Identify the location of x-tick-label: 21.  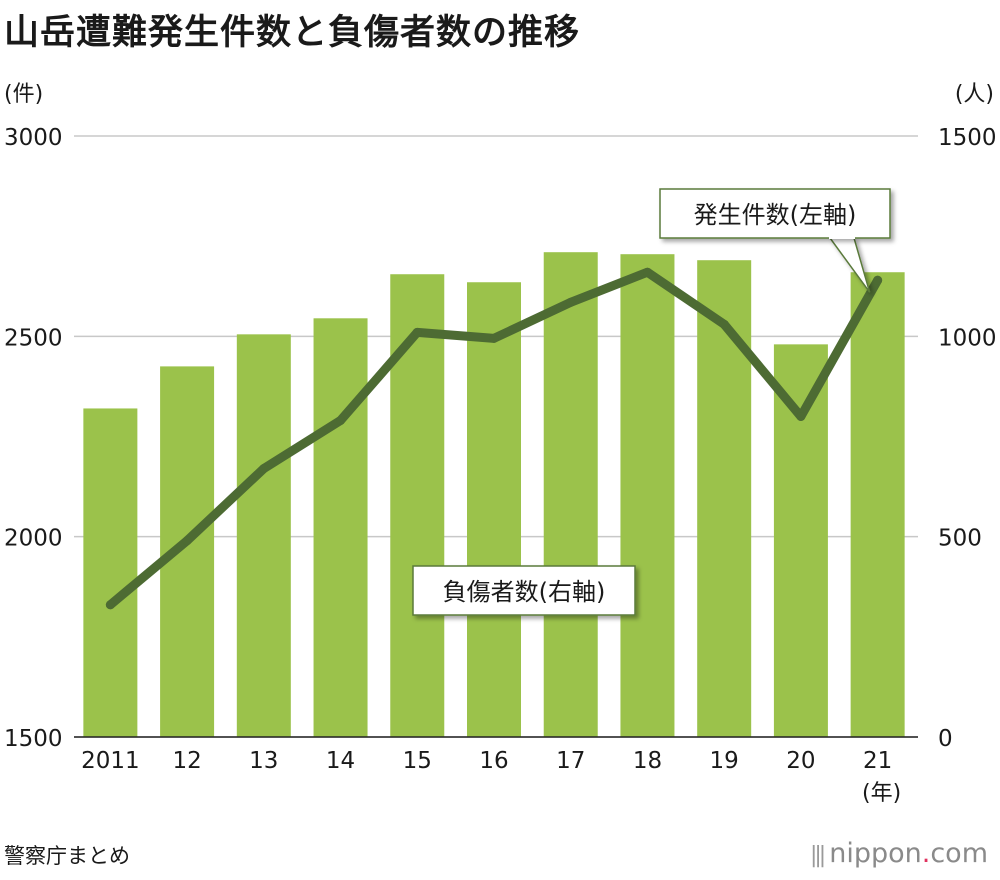
(877, 761).